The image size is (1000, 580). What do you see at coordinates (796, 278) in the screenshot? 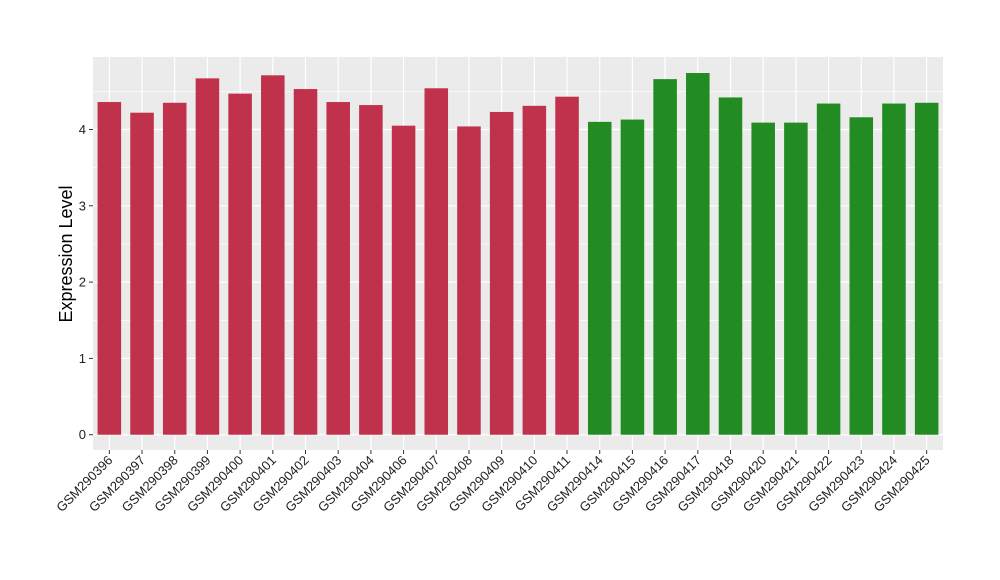
I see `bar-GSM290421` at bounding box center [796, 278].